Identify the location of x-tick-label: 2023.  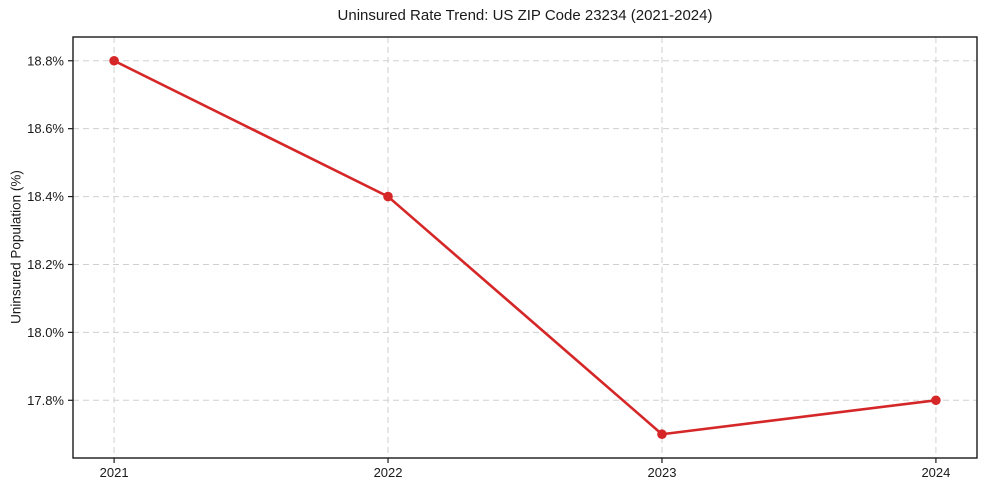
(662, 472).